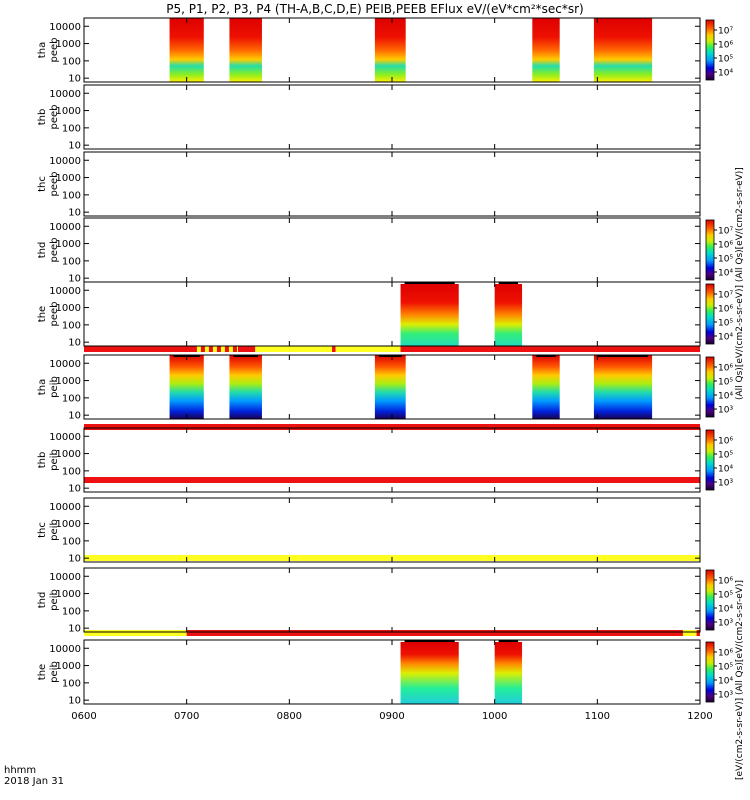 The height and width of the screenshot is (800, 750). I want to click on panel-frame-the-peib, so click(392, 672).